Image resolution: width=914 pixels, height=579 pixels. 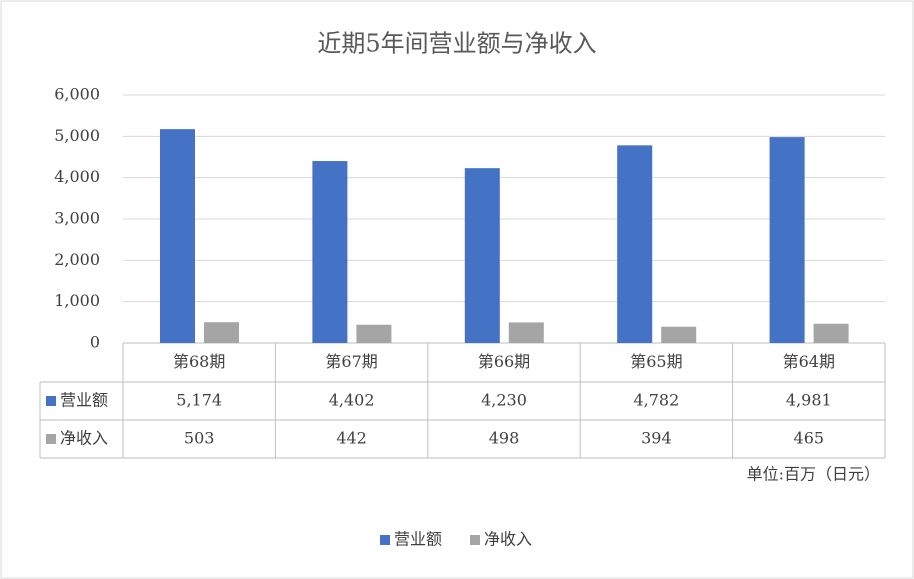 What do you see at coordinates (199, 438) in the screenshot?
I see `table-cell: 503` at bounding box center [199, 438].